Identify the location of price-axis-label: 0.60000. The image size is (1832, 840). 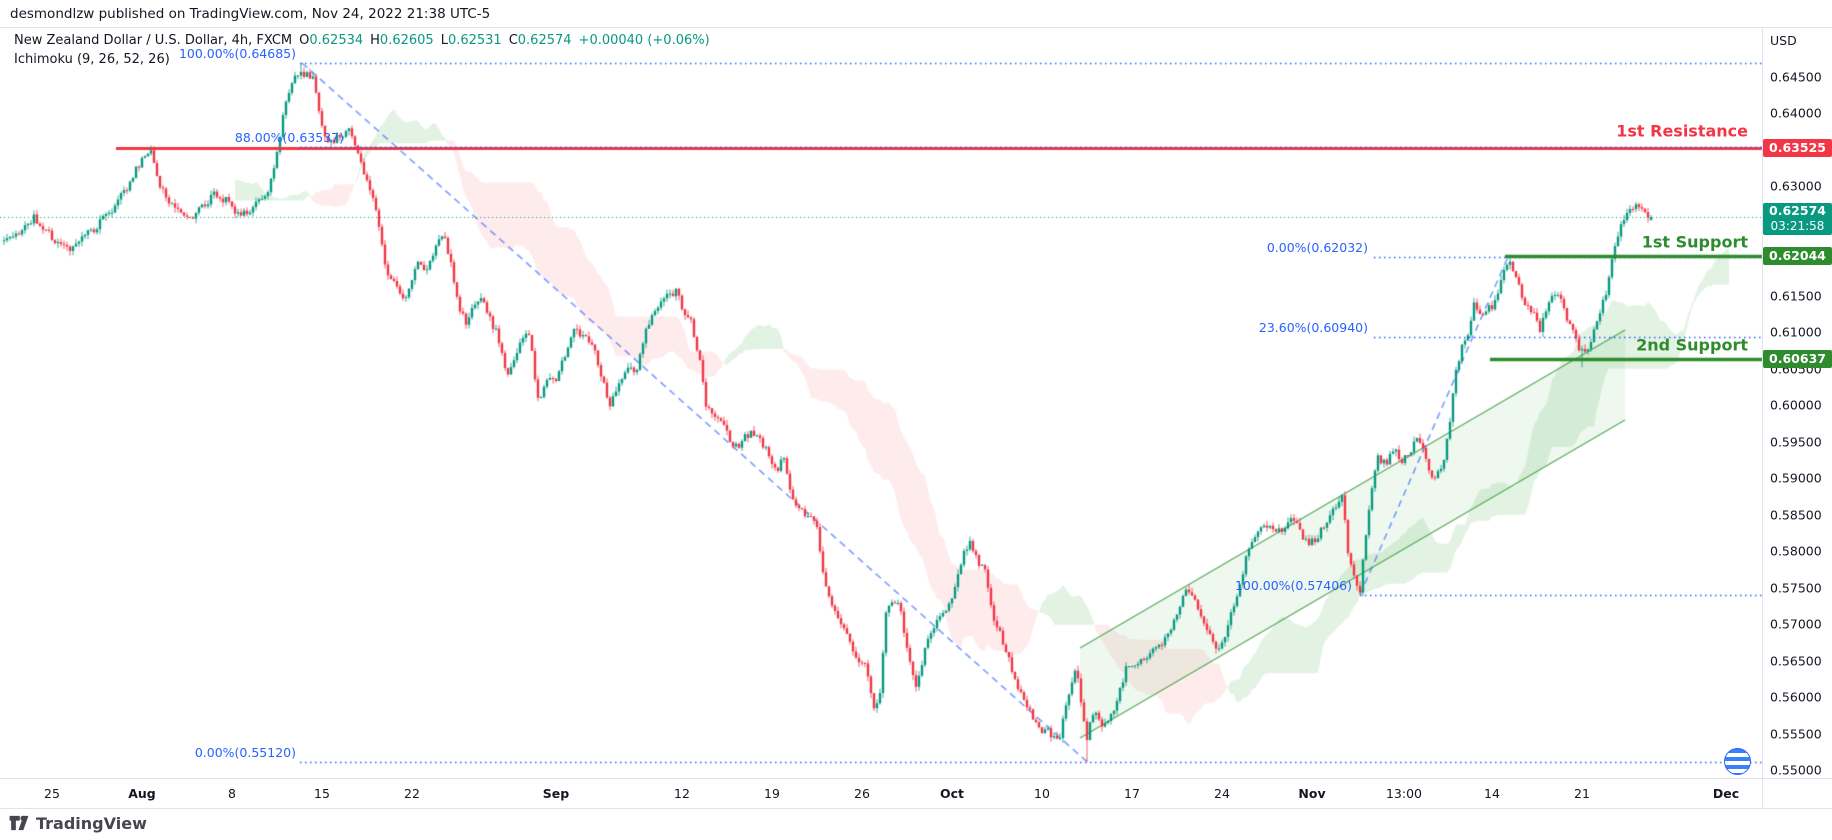
(1796, 405).